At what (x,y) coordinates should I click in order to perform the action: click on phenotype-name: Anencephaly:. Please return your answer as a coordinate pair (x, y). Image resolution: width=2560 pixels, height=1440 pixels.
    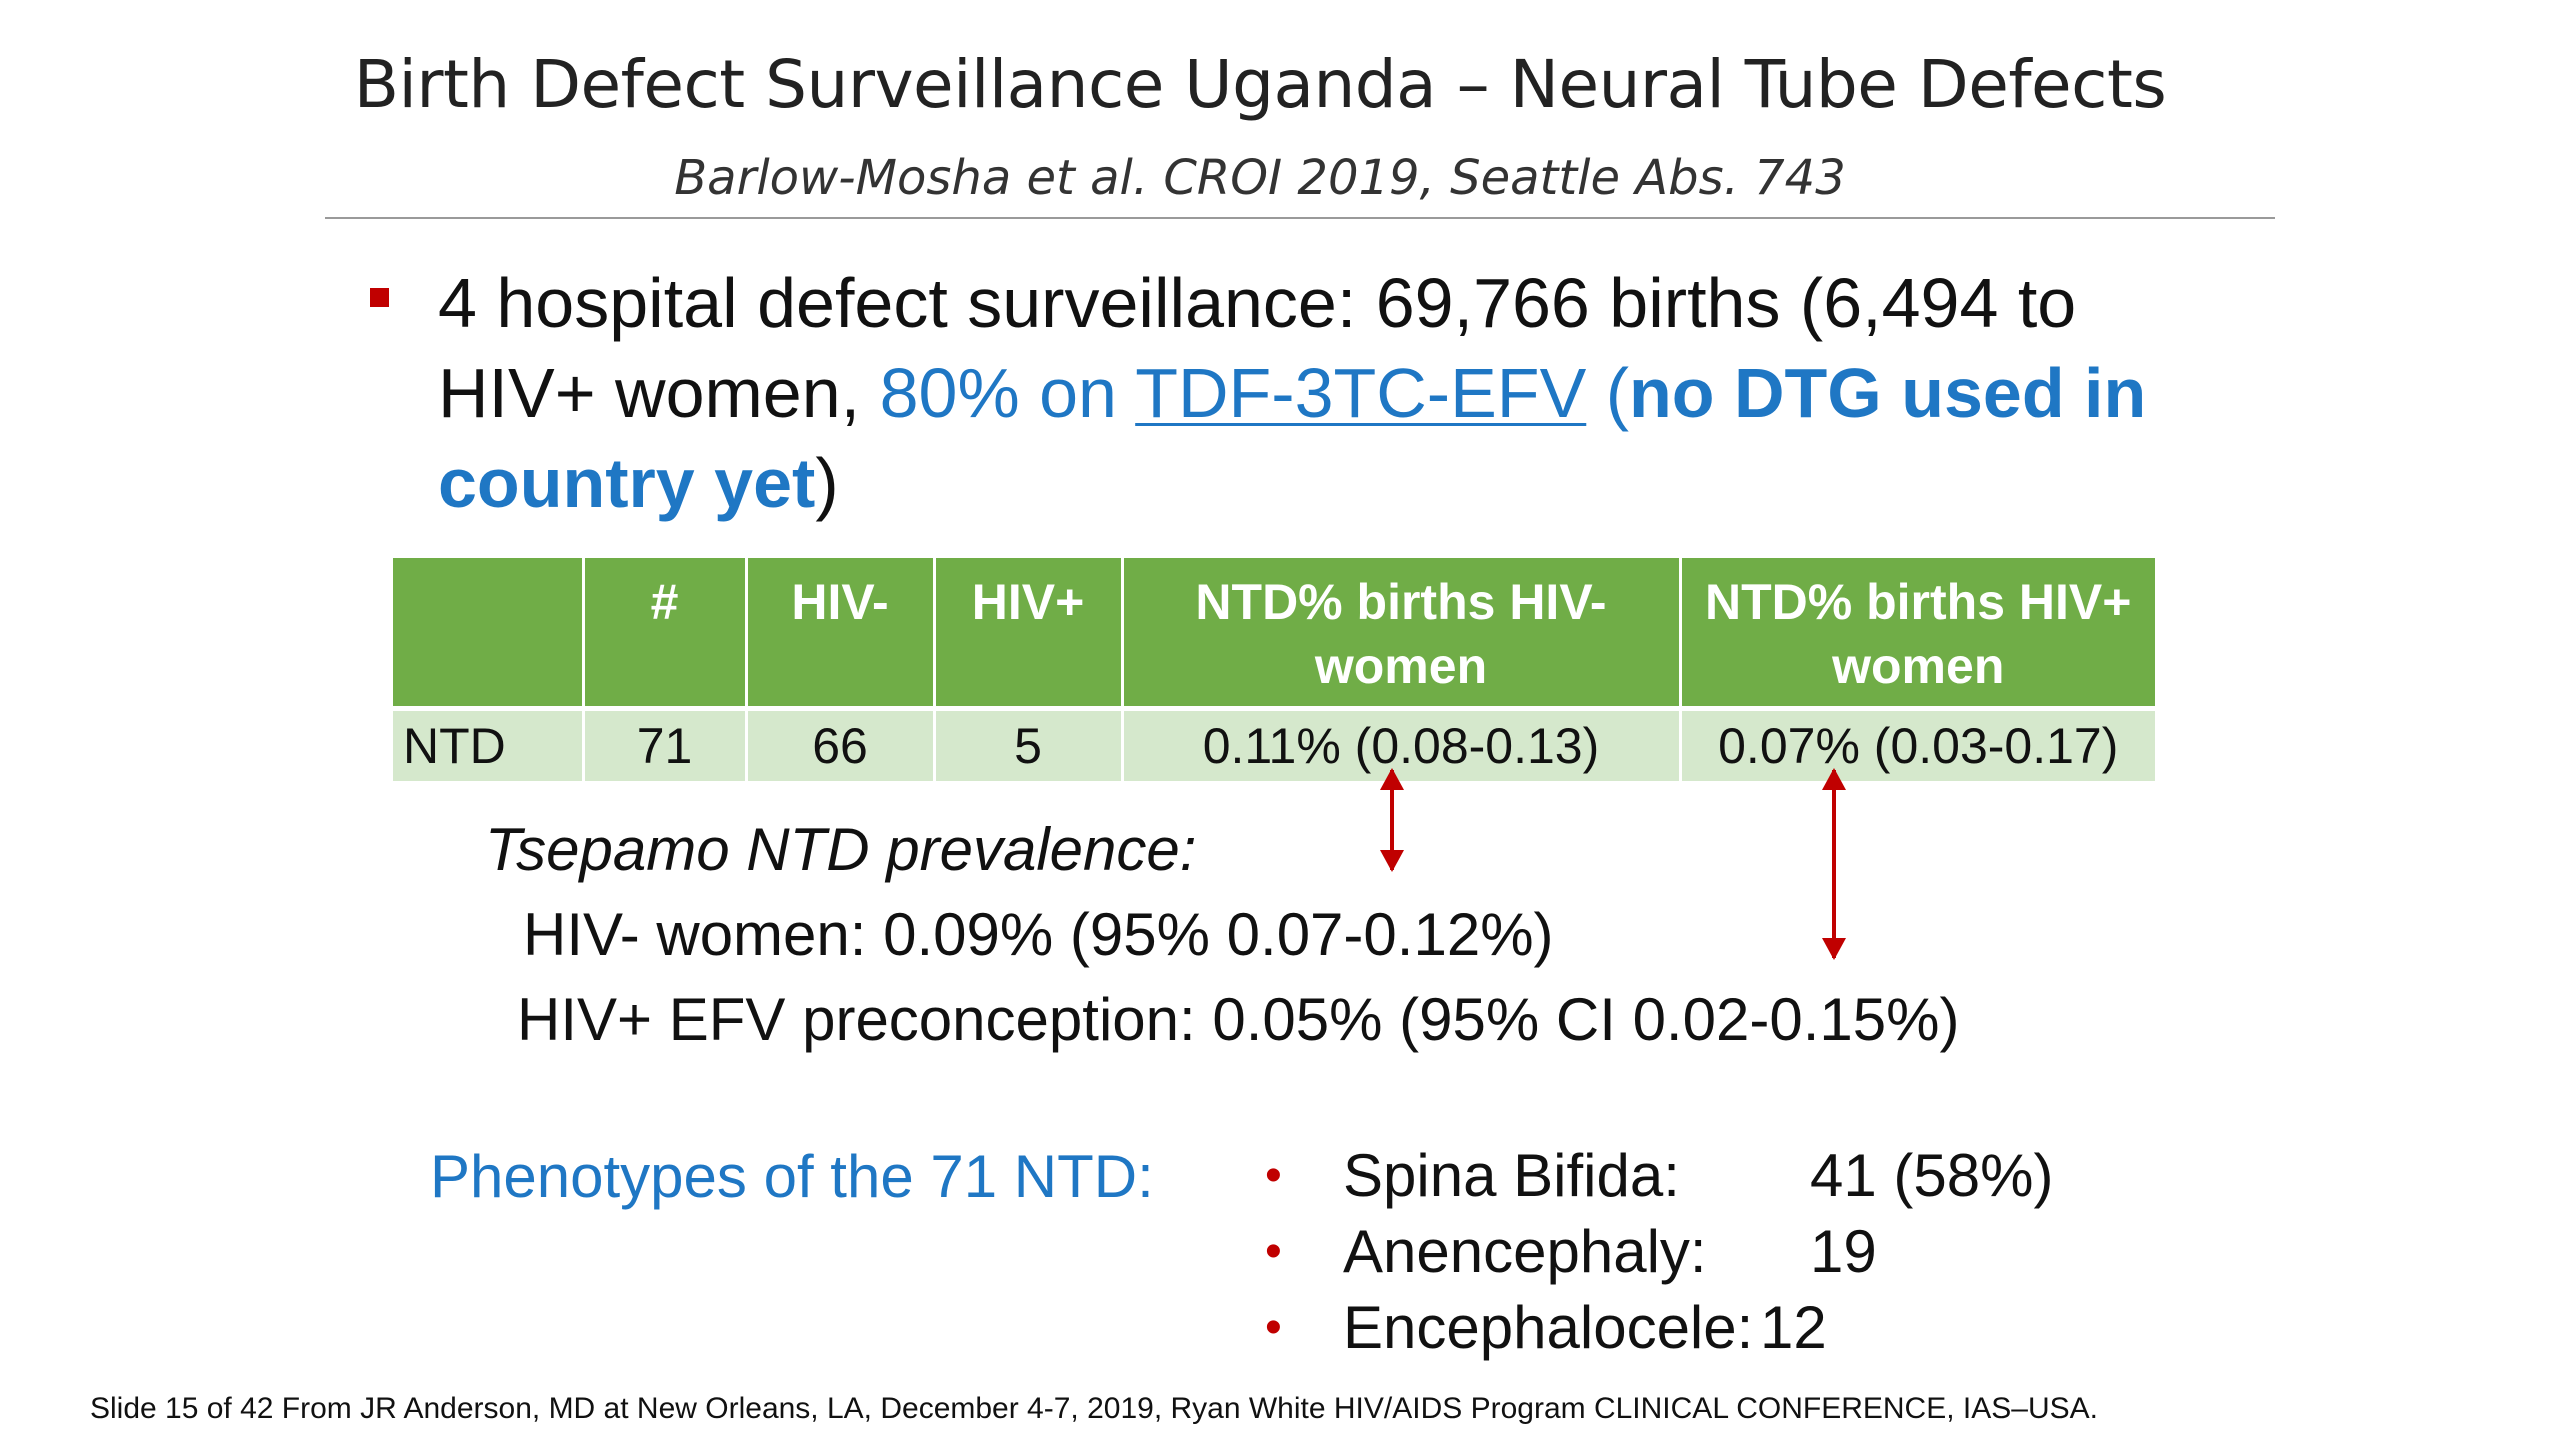
    Looking at the image, I should click on (1525, 1251).